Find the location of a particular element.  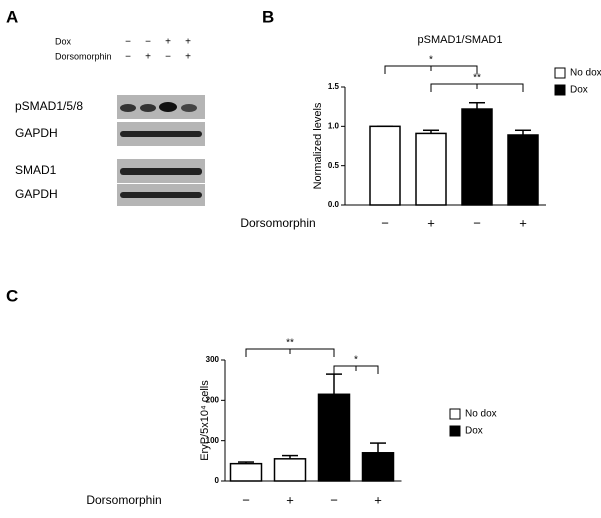

y-tick-label: 200 is located at coordinates (213, 399).